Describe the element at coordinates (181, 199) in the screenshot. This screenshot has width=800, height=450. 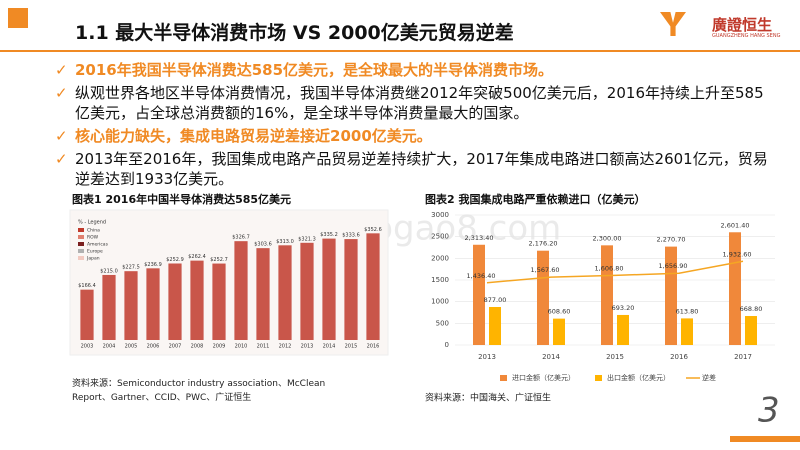
I see `chart-title: 图表1 2016年中国半导体消费达585亿美元` at that location.